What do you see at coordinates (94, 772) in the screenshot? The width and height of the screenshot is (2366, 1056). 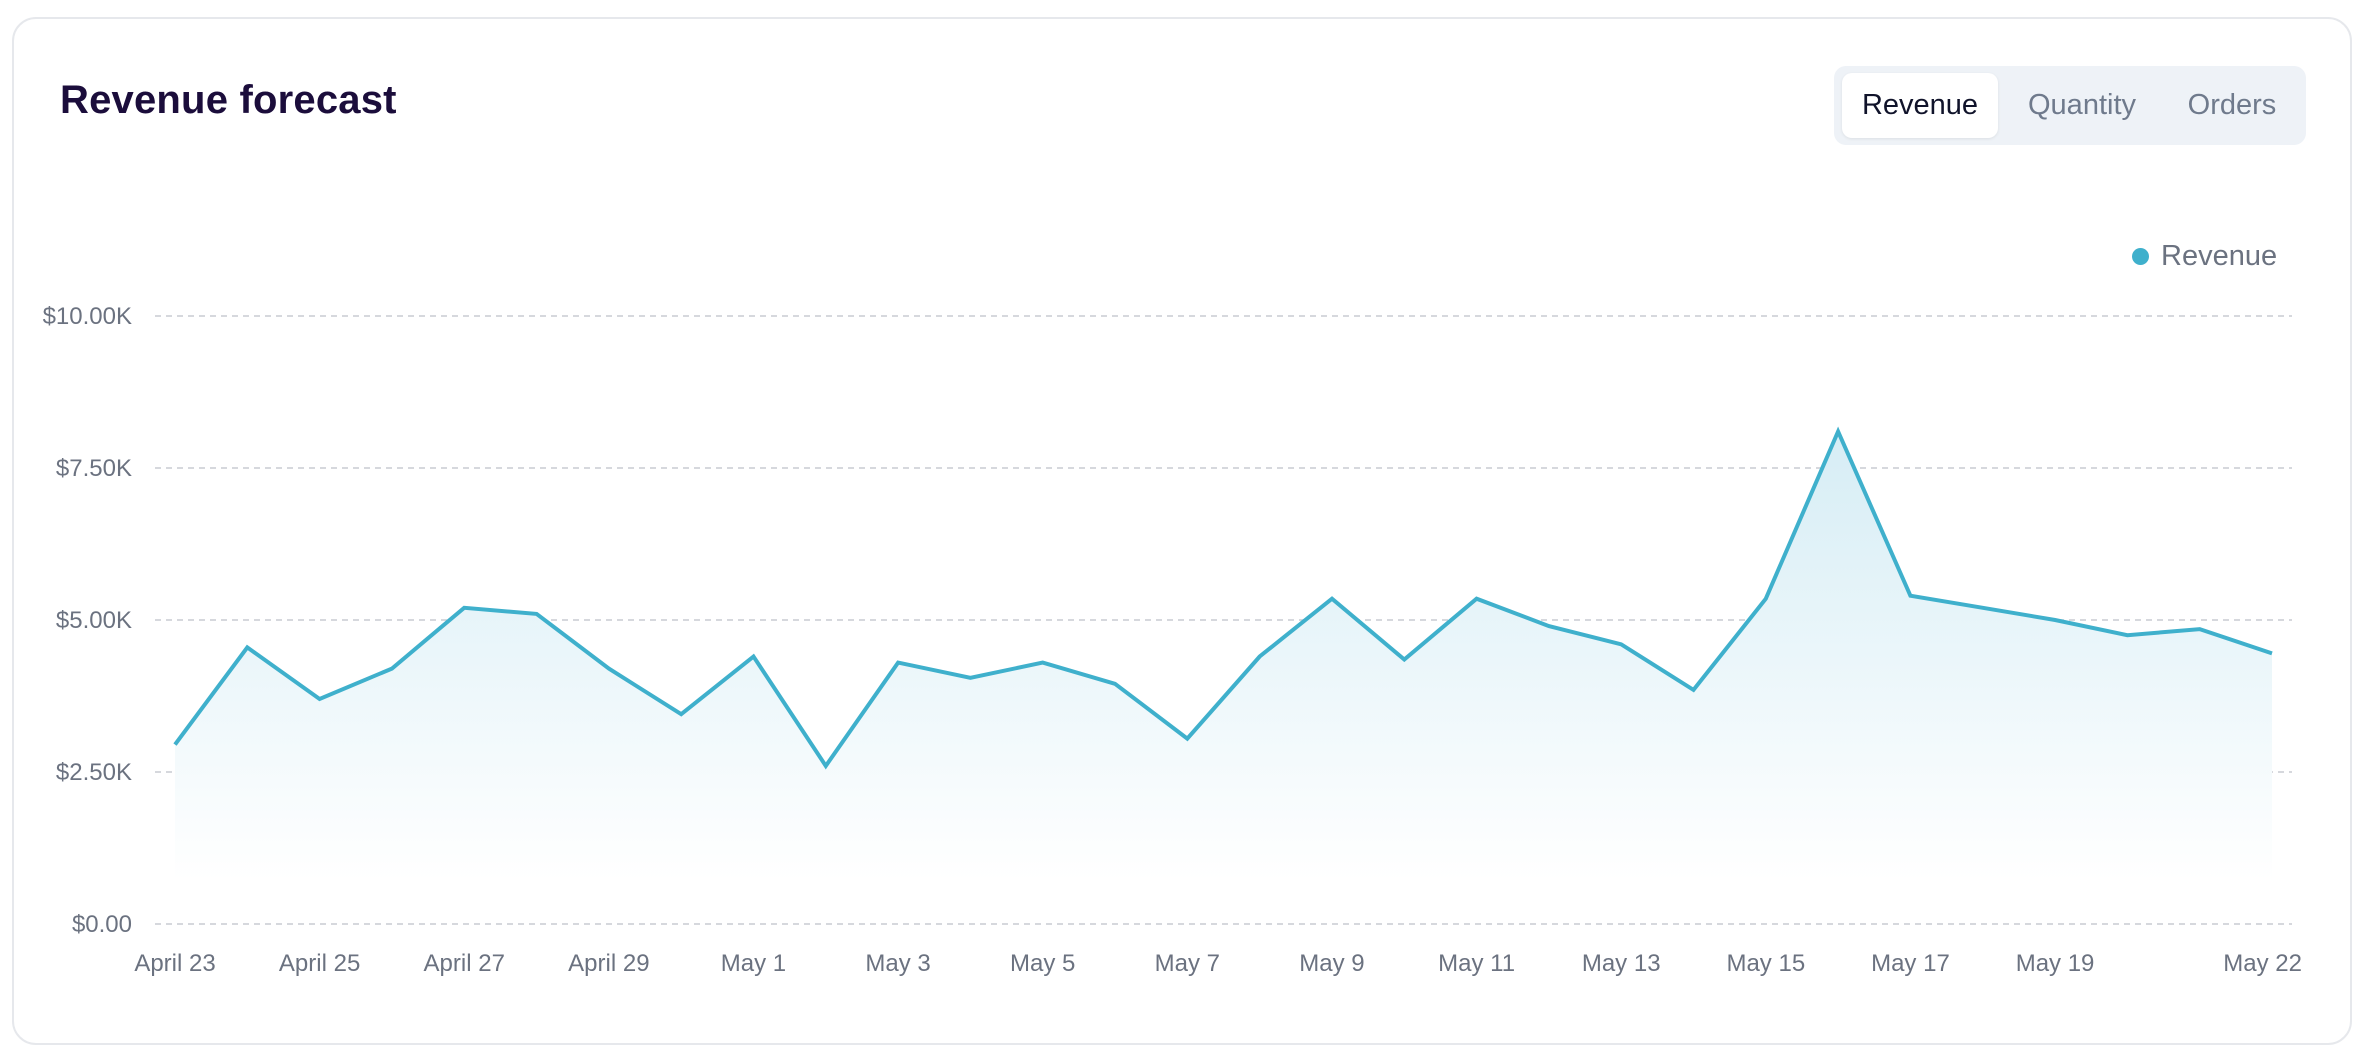 I see `y-tick-label: $2.50K` at bounding box center [94, 772].